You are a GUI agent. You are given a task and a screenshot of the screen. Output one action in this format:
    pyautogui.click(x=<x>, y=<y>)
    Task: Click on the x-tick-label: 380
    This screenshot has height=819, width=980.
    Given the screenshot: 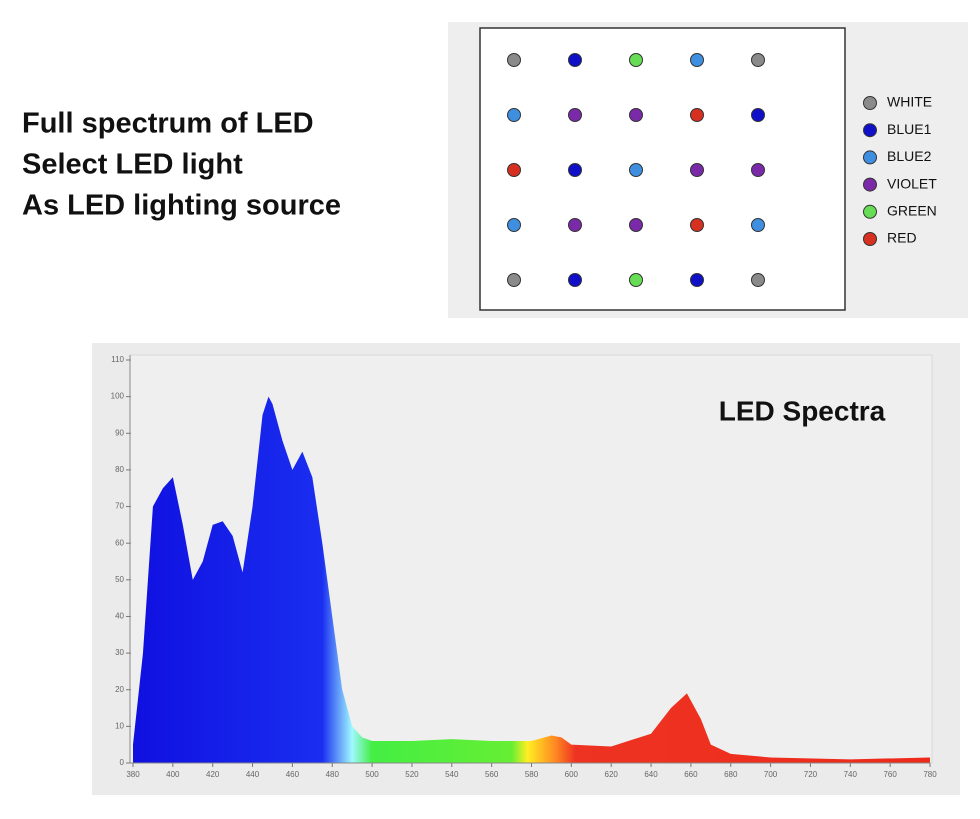 What is the action you would take?
    pyautogui.click(x=133, y=774)
    